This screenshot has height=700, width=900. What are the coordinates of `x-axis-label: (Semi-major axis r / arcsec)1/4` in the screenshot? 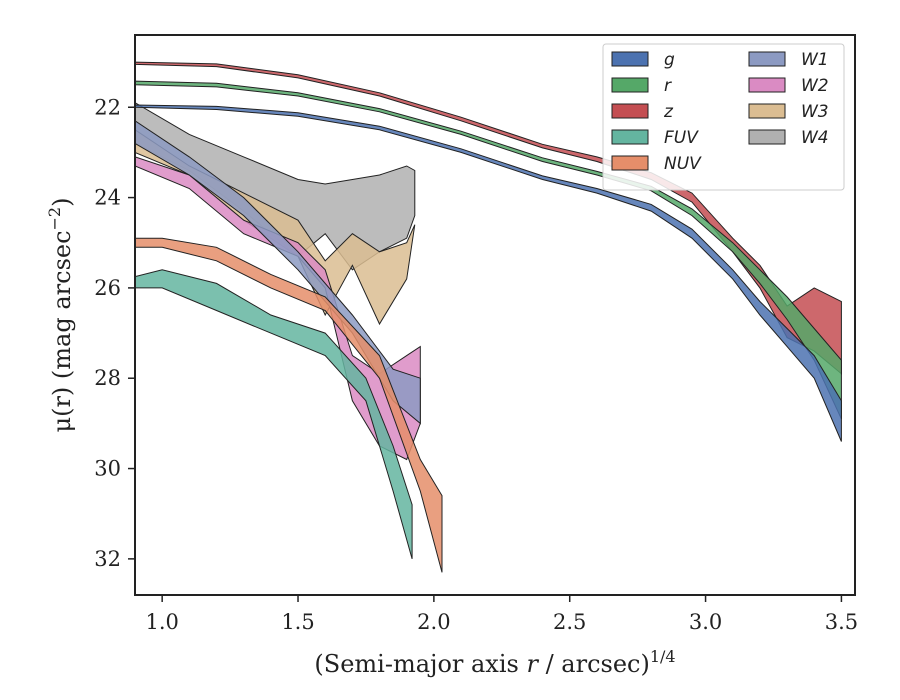 It's located at (494, 662).